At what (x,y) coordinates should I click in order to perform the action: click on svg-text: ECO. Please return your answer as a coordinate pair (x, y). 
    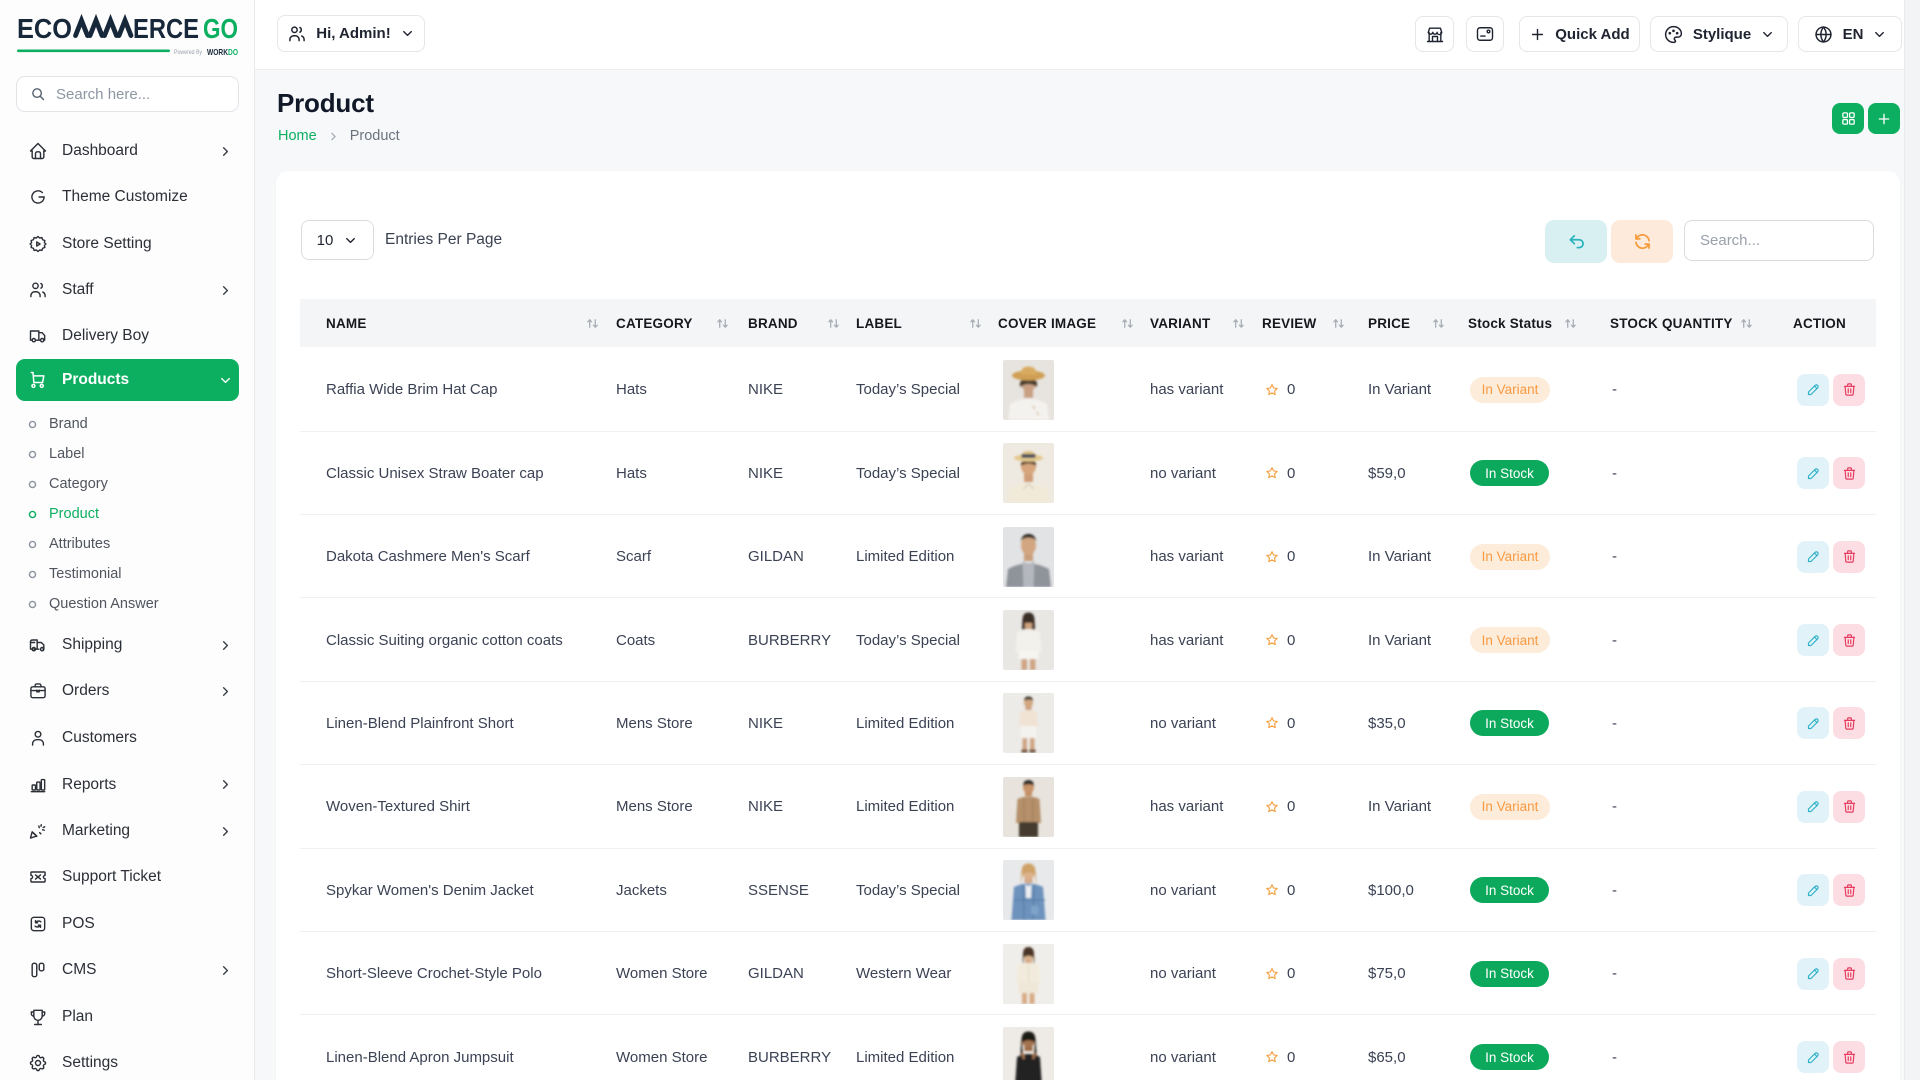
    Looking at the image, I should click on (44, 28).